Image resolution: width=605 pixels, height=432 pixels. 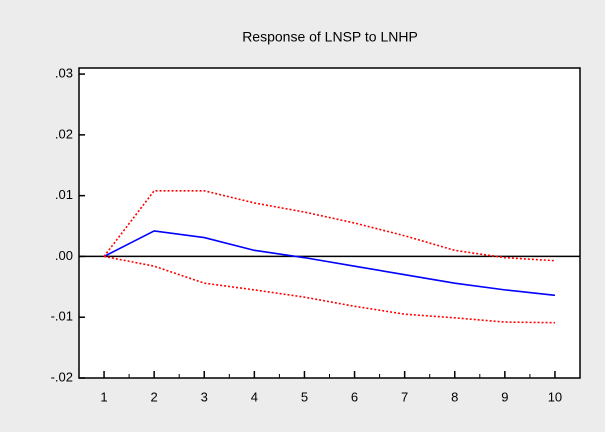 I want to click on y-tick-label: .01, so click(x=64, y=194).